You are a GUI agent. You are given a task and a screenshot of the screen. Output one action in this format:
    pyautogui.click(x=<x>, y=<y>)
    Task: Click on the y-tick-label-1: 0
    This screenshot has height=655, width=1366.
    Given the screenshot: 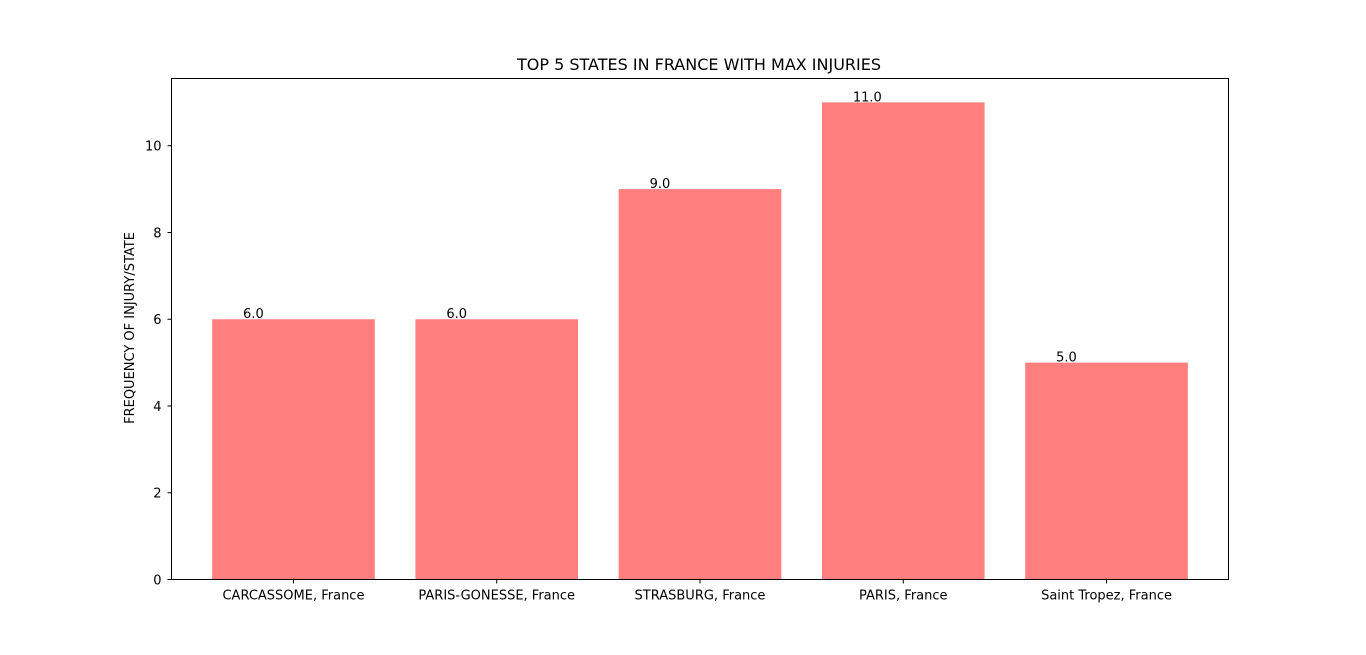 What is the action you would take?
    pyautogui.click(x=157, y=581)
    